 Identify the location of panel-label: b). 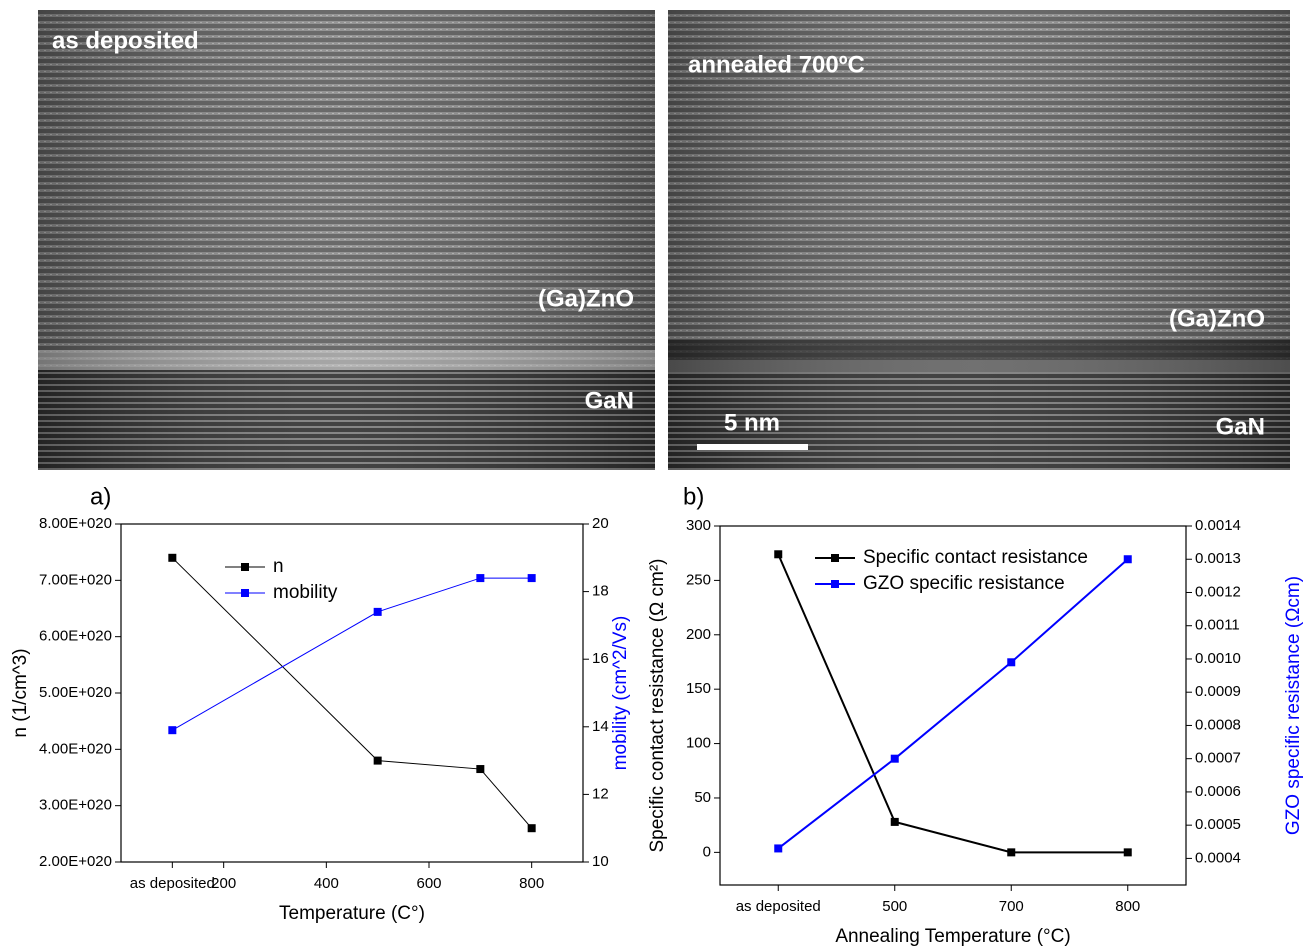
(693, 496).